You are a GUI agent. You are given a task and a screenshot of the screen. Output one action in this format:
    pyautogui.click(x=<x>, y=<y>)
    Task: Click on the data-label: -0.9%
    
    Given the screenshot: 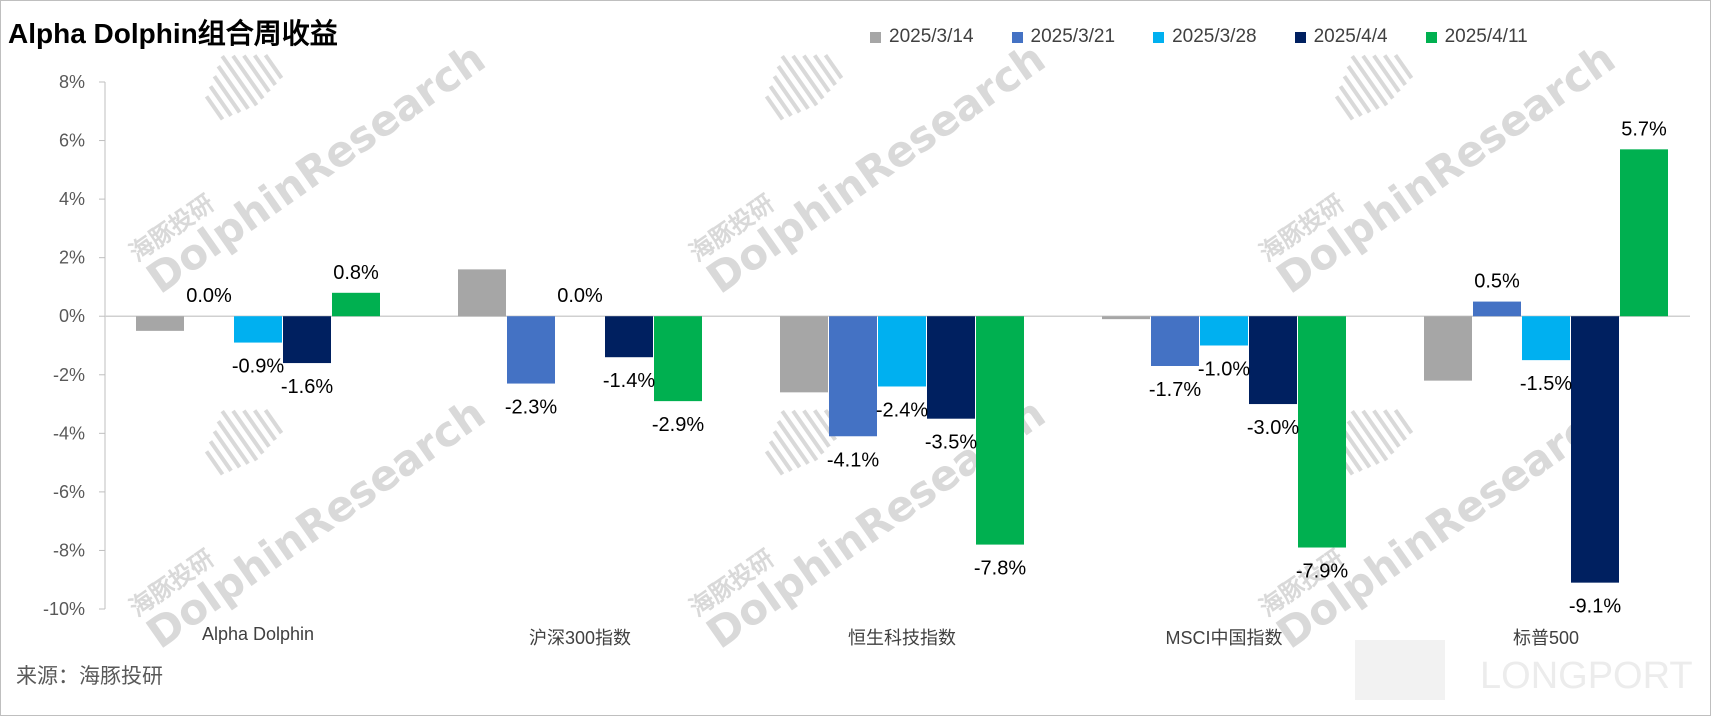 What is the action you would take?
    pyautogui.click(x=258, y=367)
    